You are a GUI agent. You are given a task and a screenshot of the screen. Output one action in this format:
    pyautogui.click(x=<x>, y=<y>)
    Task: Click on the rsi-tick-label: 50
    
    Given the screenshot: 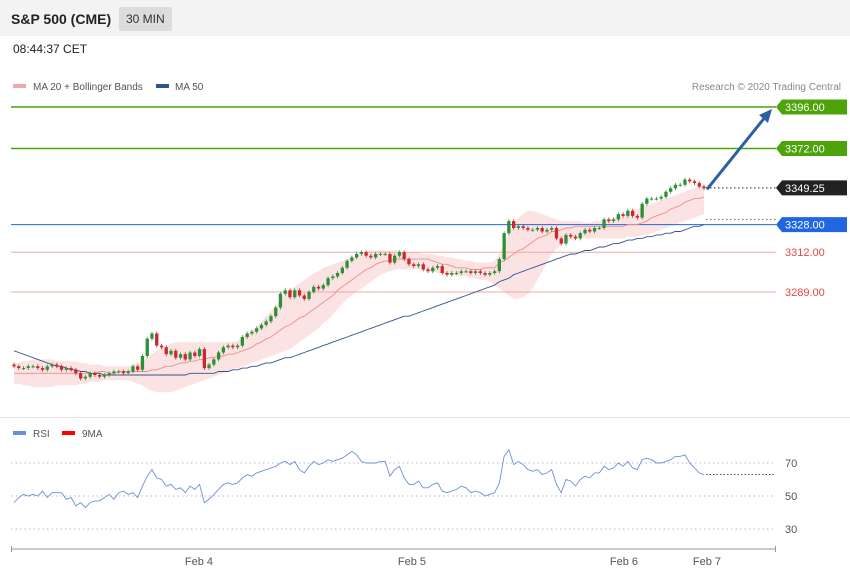 What is the action you would take?
    pyautogui.click(x=791, y=497)
    